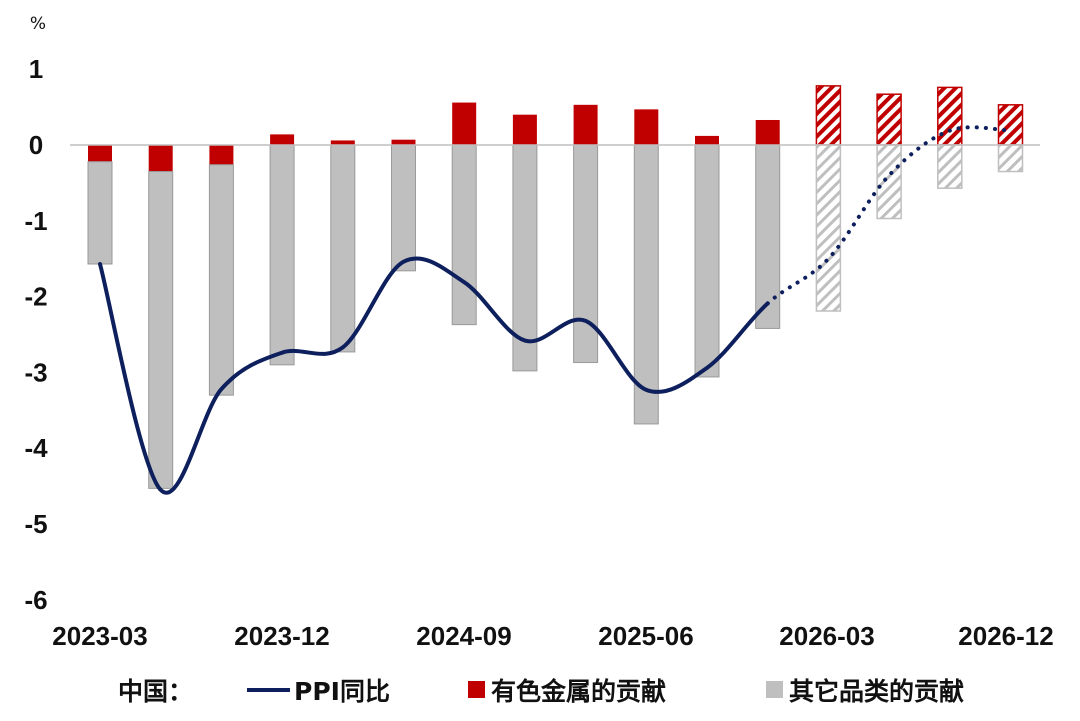 Image resolution: width=1080 pixels, height=721 pixels. I want to click on y-axis-ticks: 1 0 -1 -2 -3 -4 -5 -6, so click(36, 334).